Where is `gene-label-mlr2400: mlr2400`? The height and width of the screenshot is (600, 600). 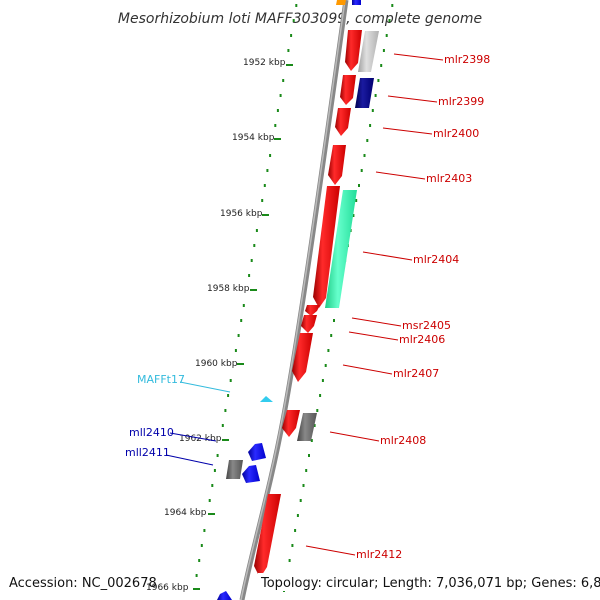 gene-label-mlr2400: mlr2400 is located at coordinates (456, 133).